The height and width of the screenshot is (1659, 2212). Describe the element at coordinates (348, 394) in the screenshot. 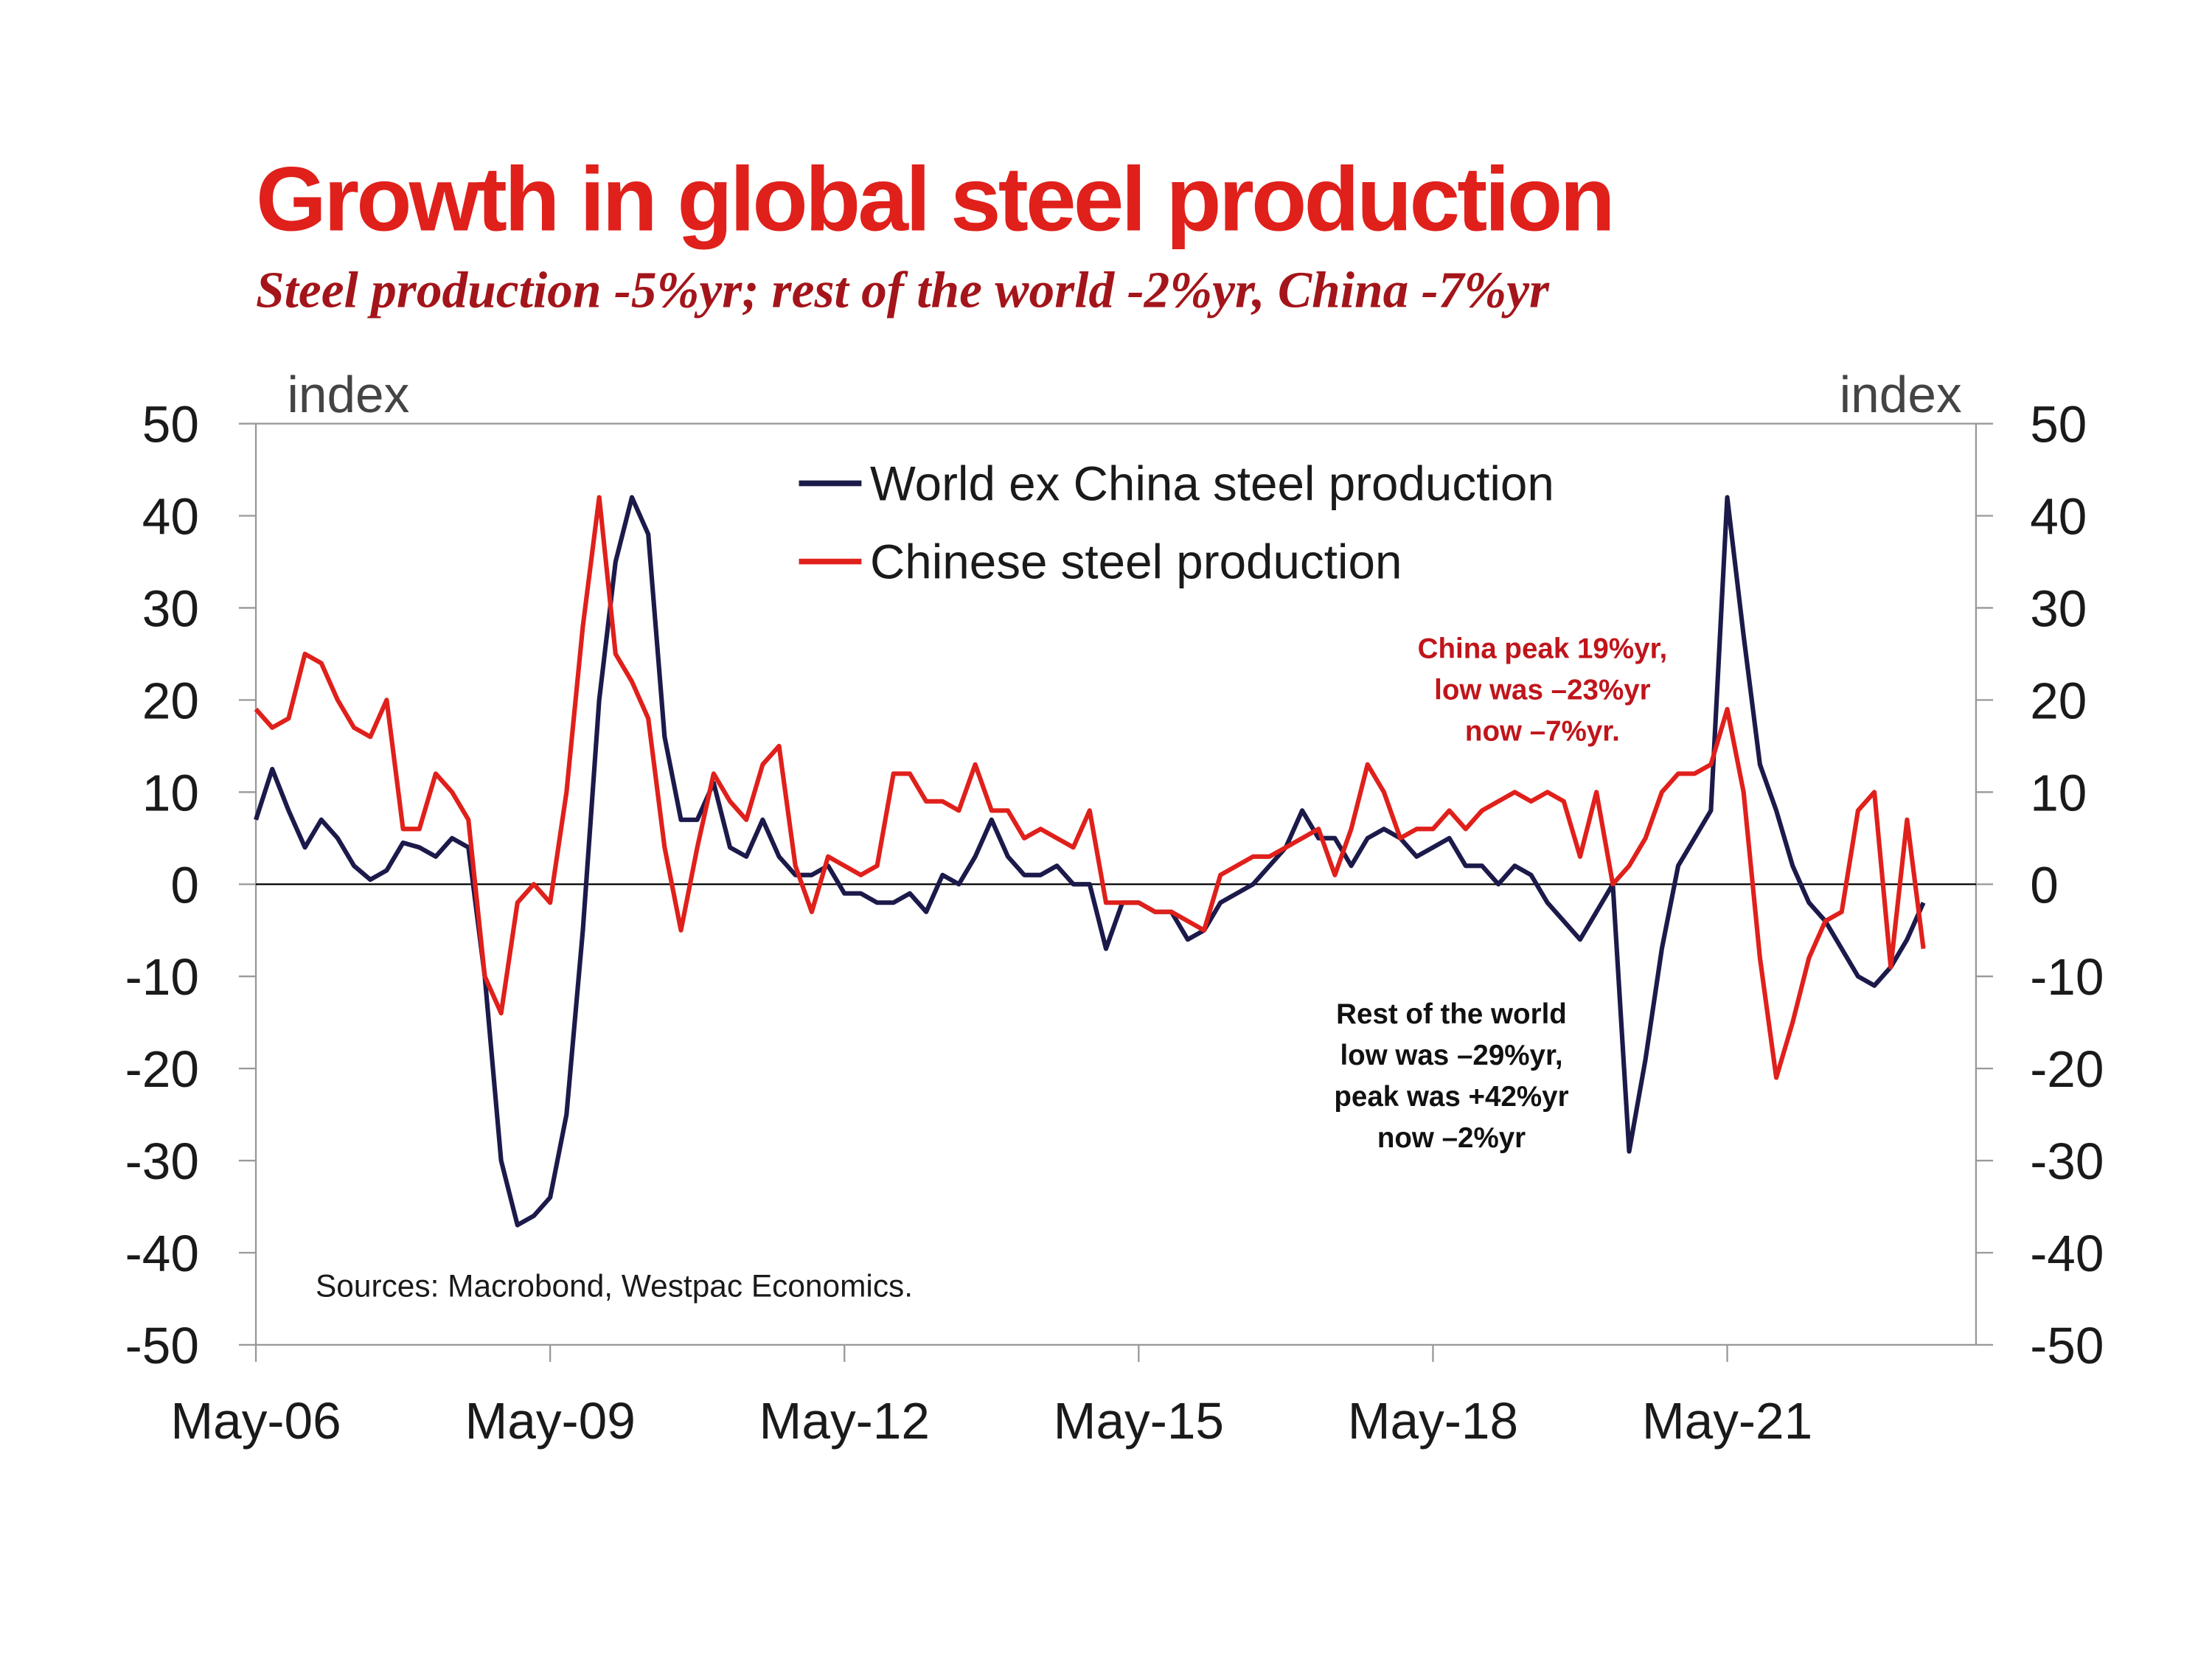

I see `y-axis-label: index` at that location.